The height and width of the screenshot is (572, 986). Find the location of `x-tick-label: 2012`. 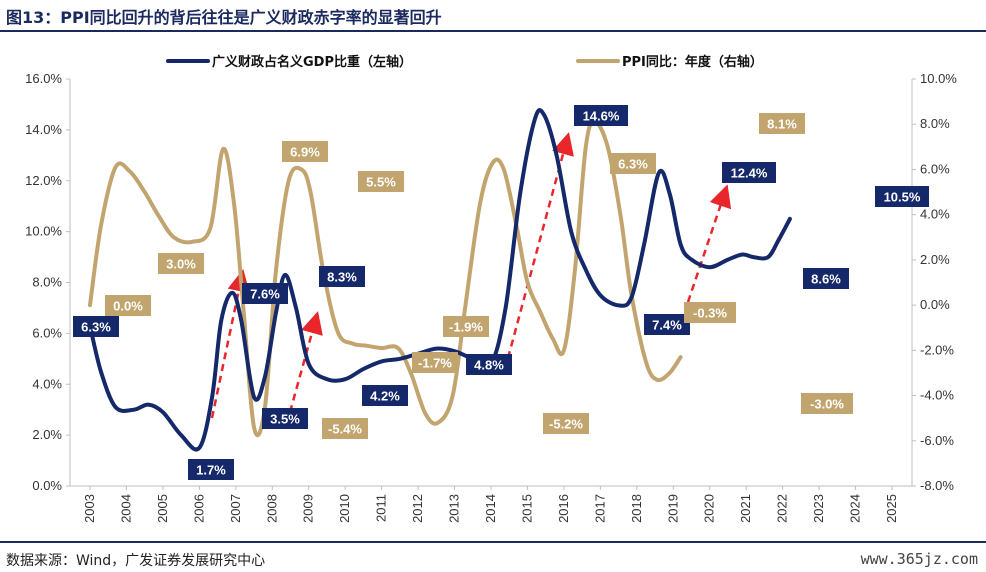

x-tick-label: 2012 is located at coordinates (417, 508).